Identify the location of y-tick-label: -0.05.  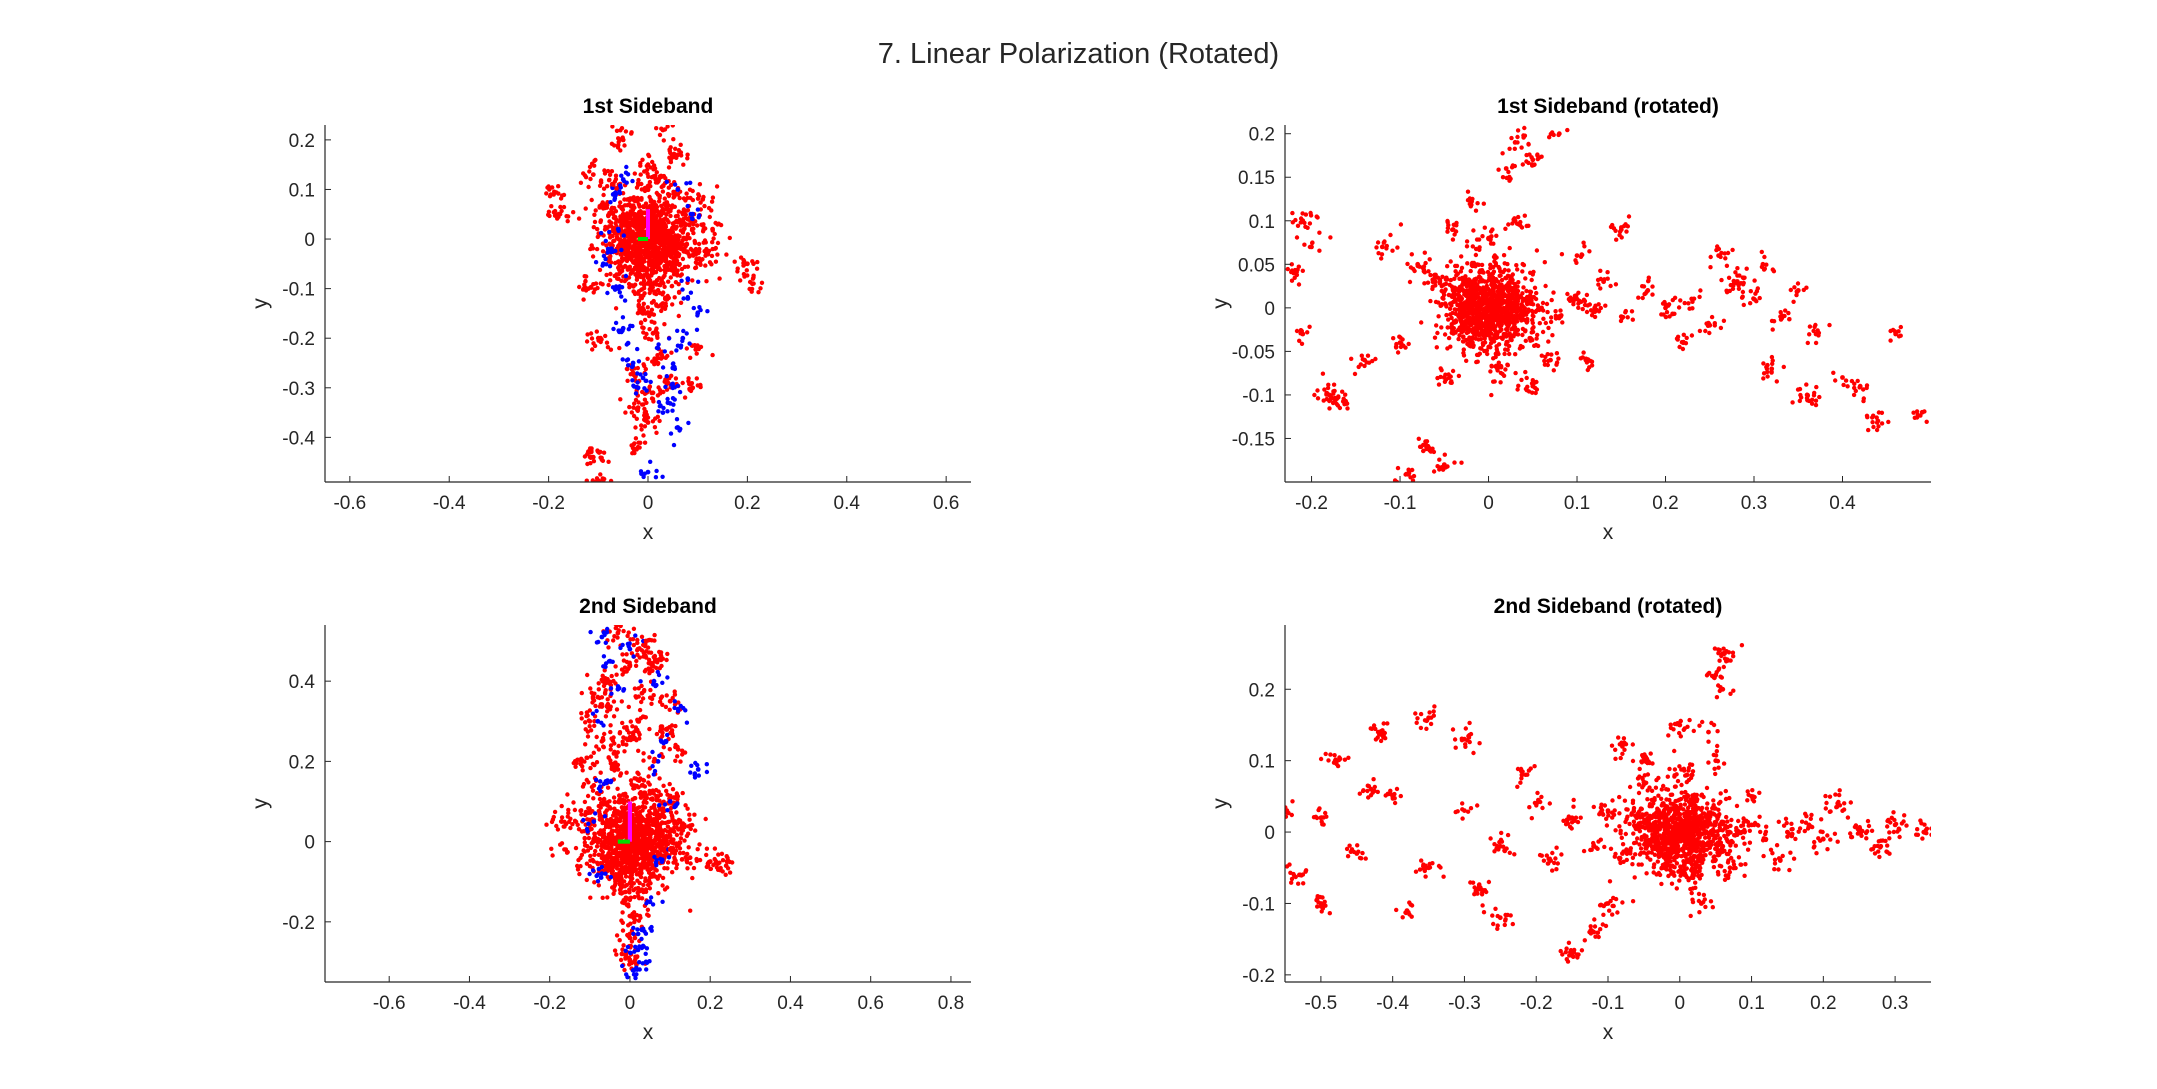
(1253, 352).